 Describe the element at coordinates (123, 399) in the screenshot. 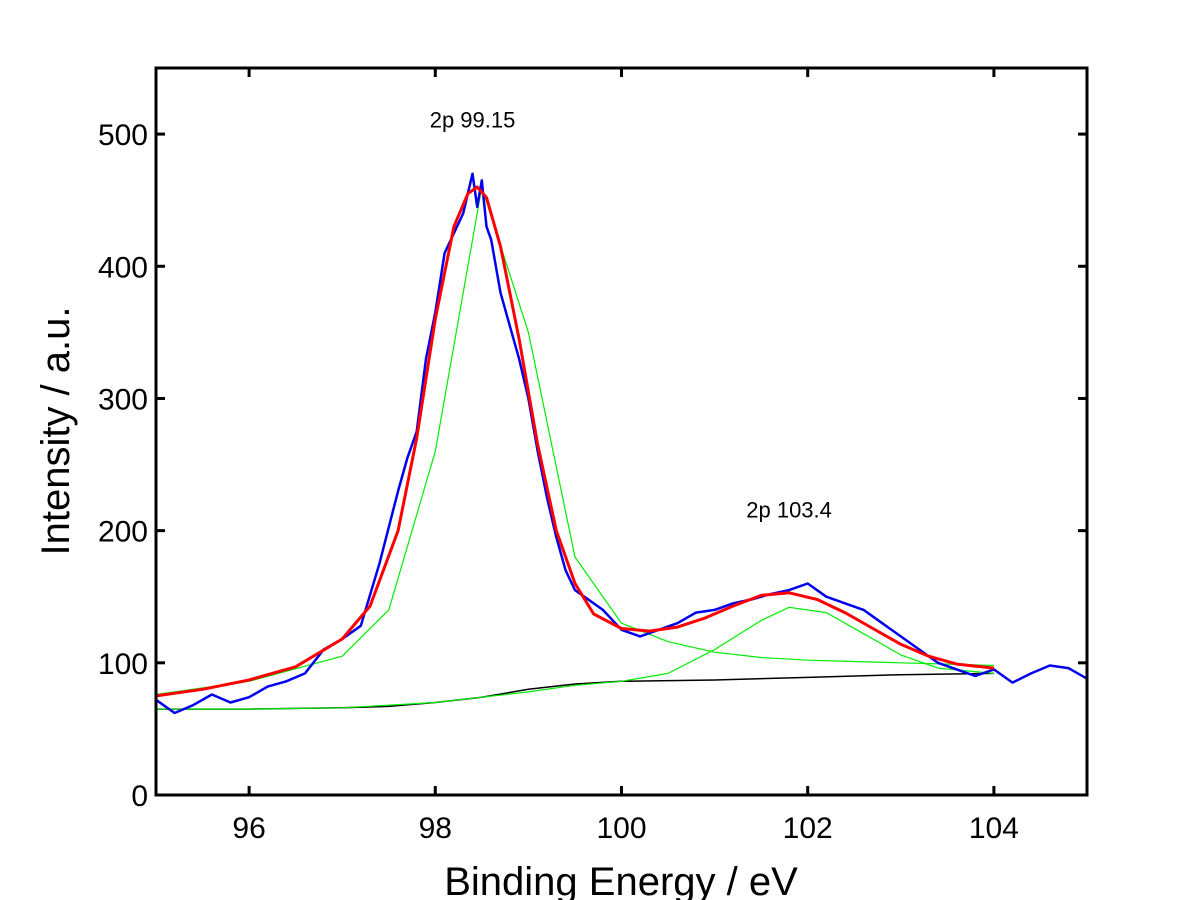

I see `y-tick-label: 300` at that location.